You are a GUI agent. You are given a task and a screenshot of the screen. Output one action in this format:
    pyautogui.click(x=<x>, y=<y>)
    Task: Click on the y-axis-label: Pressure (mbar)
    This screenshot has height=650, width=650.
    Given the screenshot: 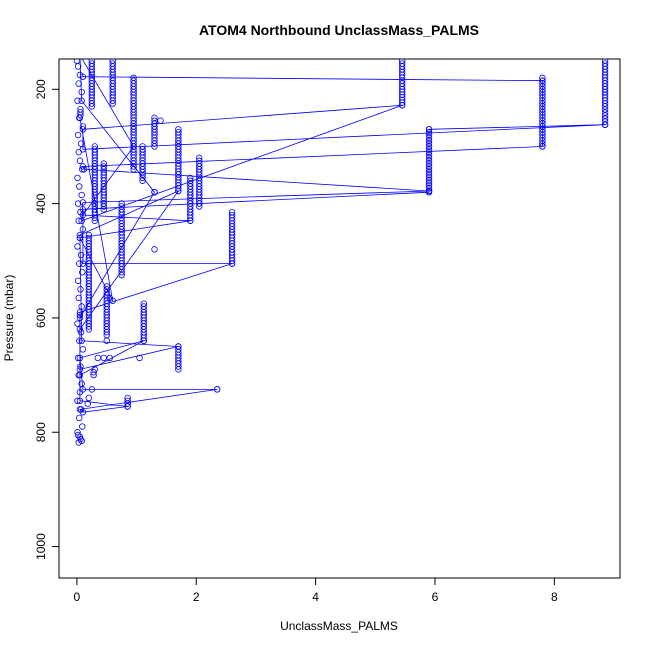 What is the action you would take?
    pyautogui.click(x=9, y=318)
    